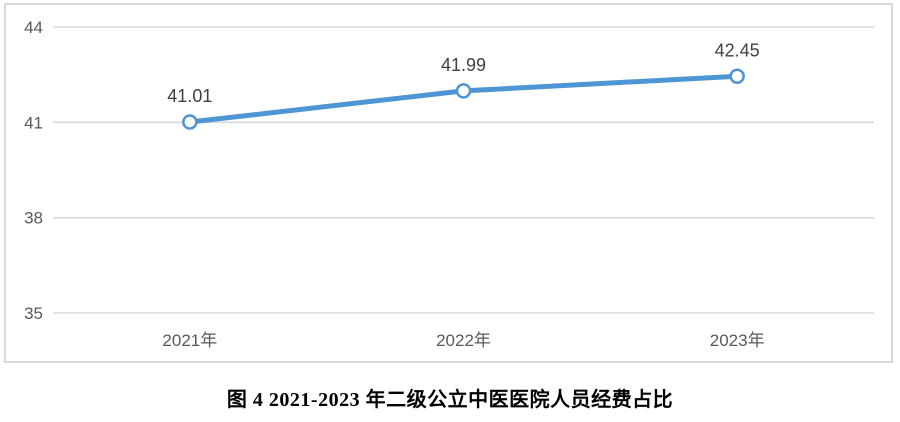 The image size is (900, 422). I want to click on data-label: 41.01, so click(189, 96).